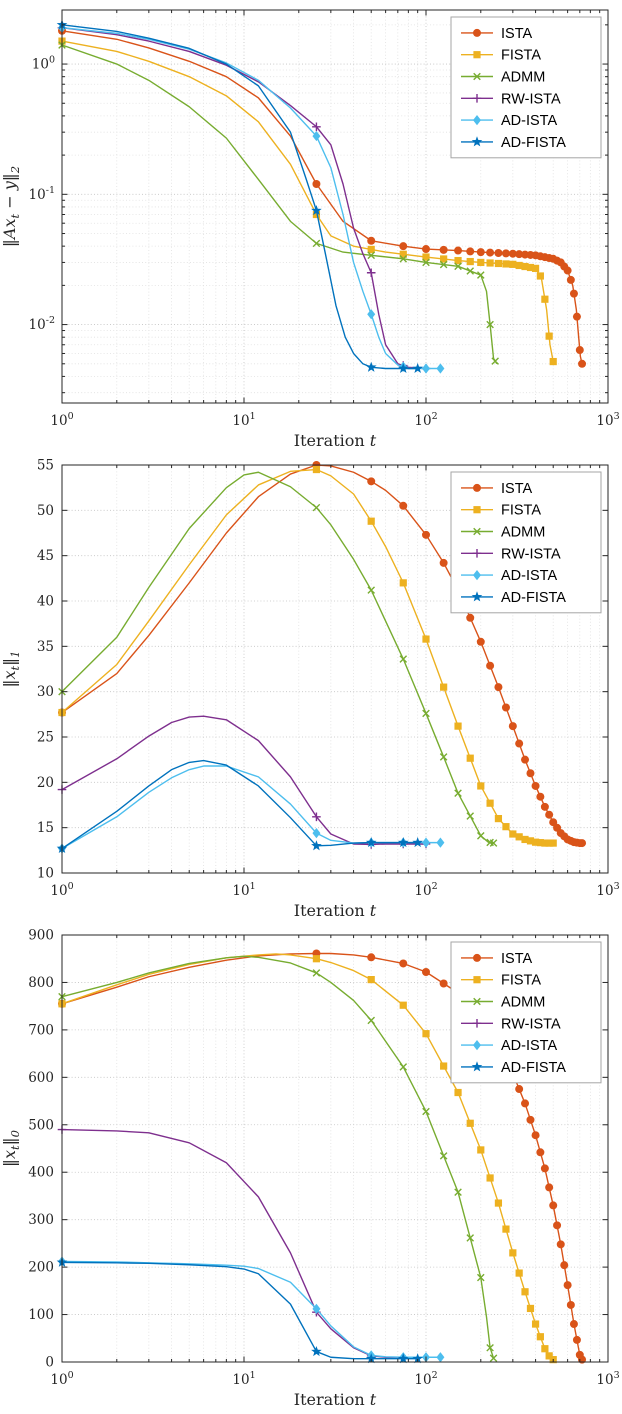  Describe the element at coordinates (335, 910) in the screenshot. I see `x-axis-label: Iteration t` at that location.